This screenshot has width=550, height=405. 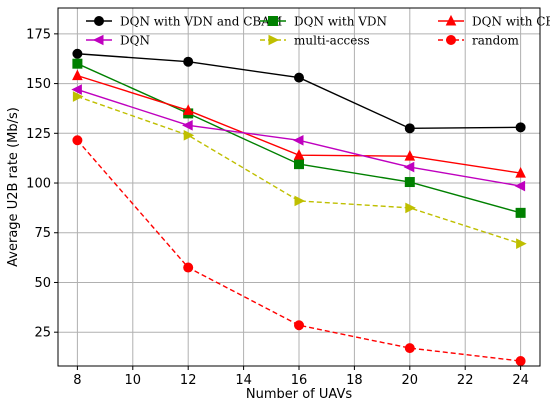 What do you see at coordinates (133, 380) in the screenshot?
I see `x-tick-label: 10` at bounding box center [133, 380].